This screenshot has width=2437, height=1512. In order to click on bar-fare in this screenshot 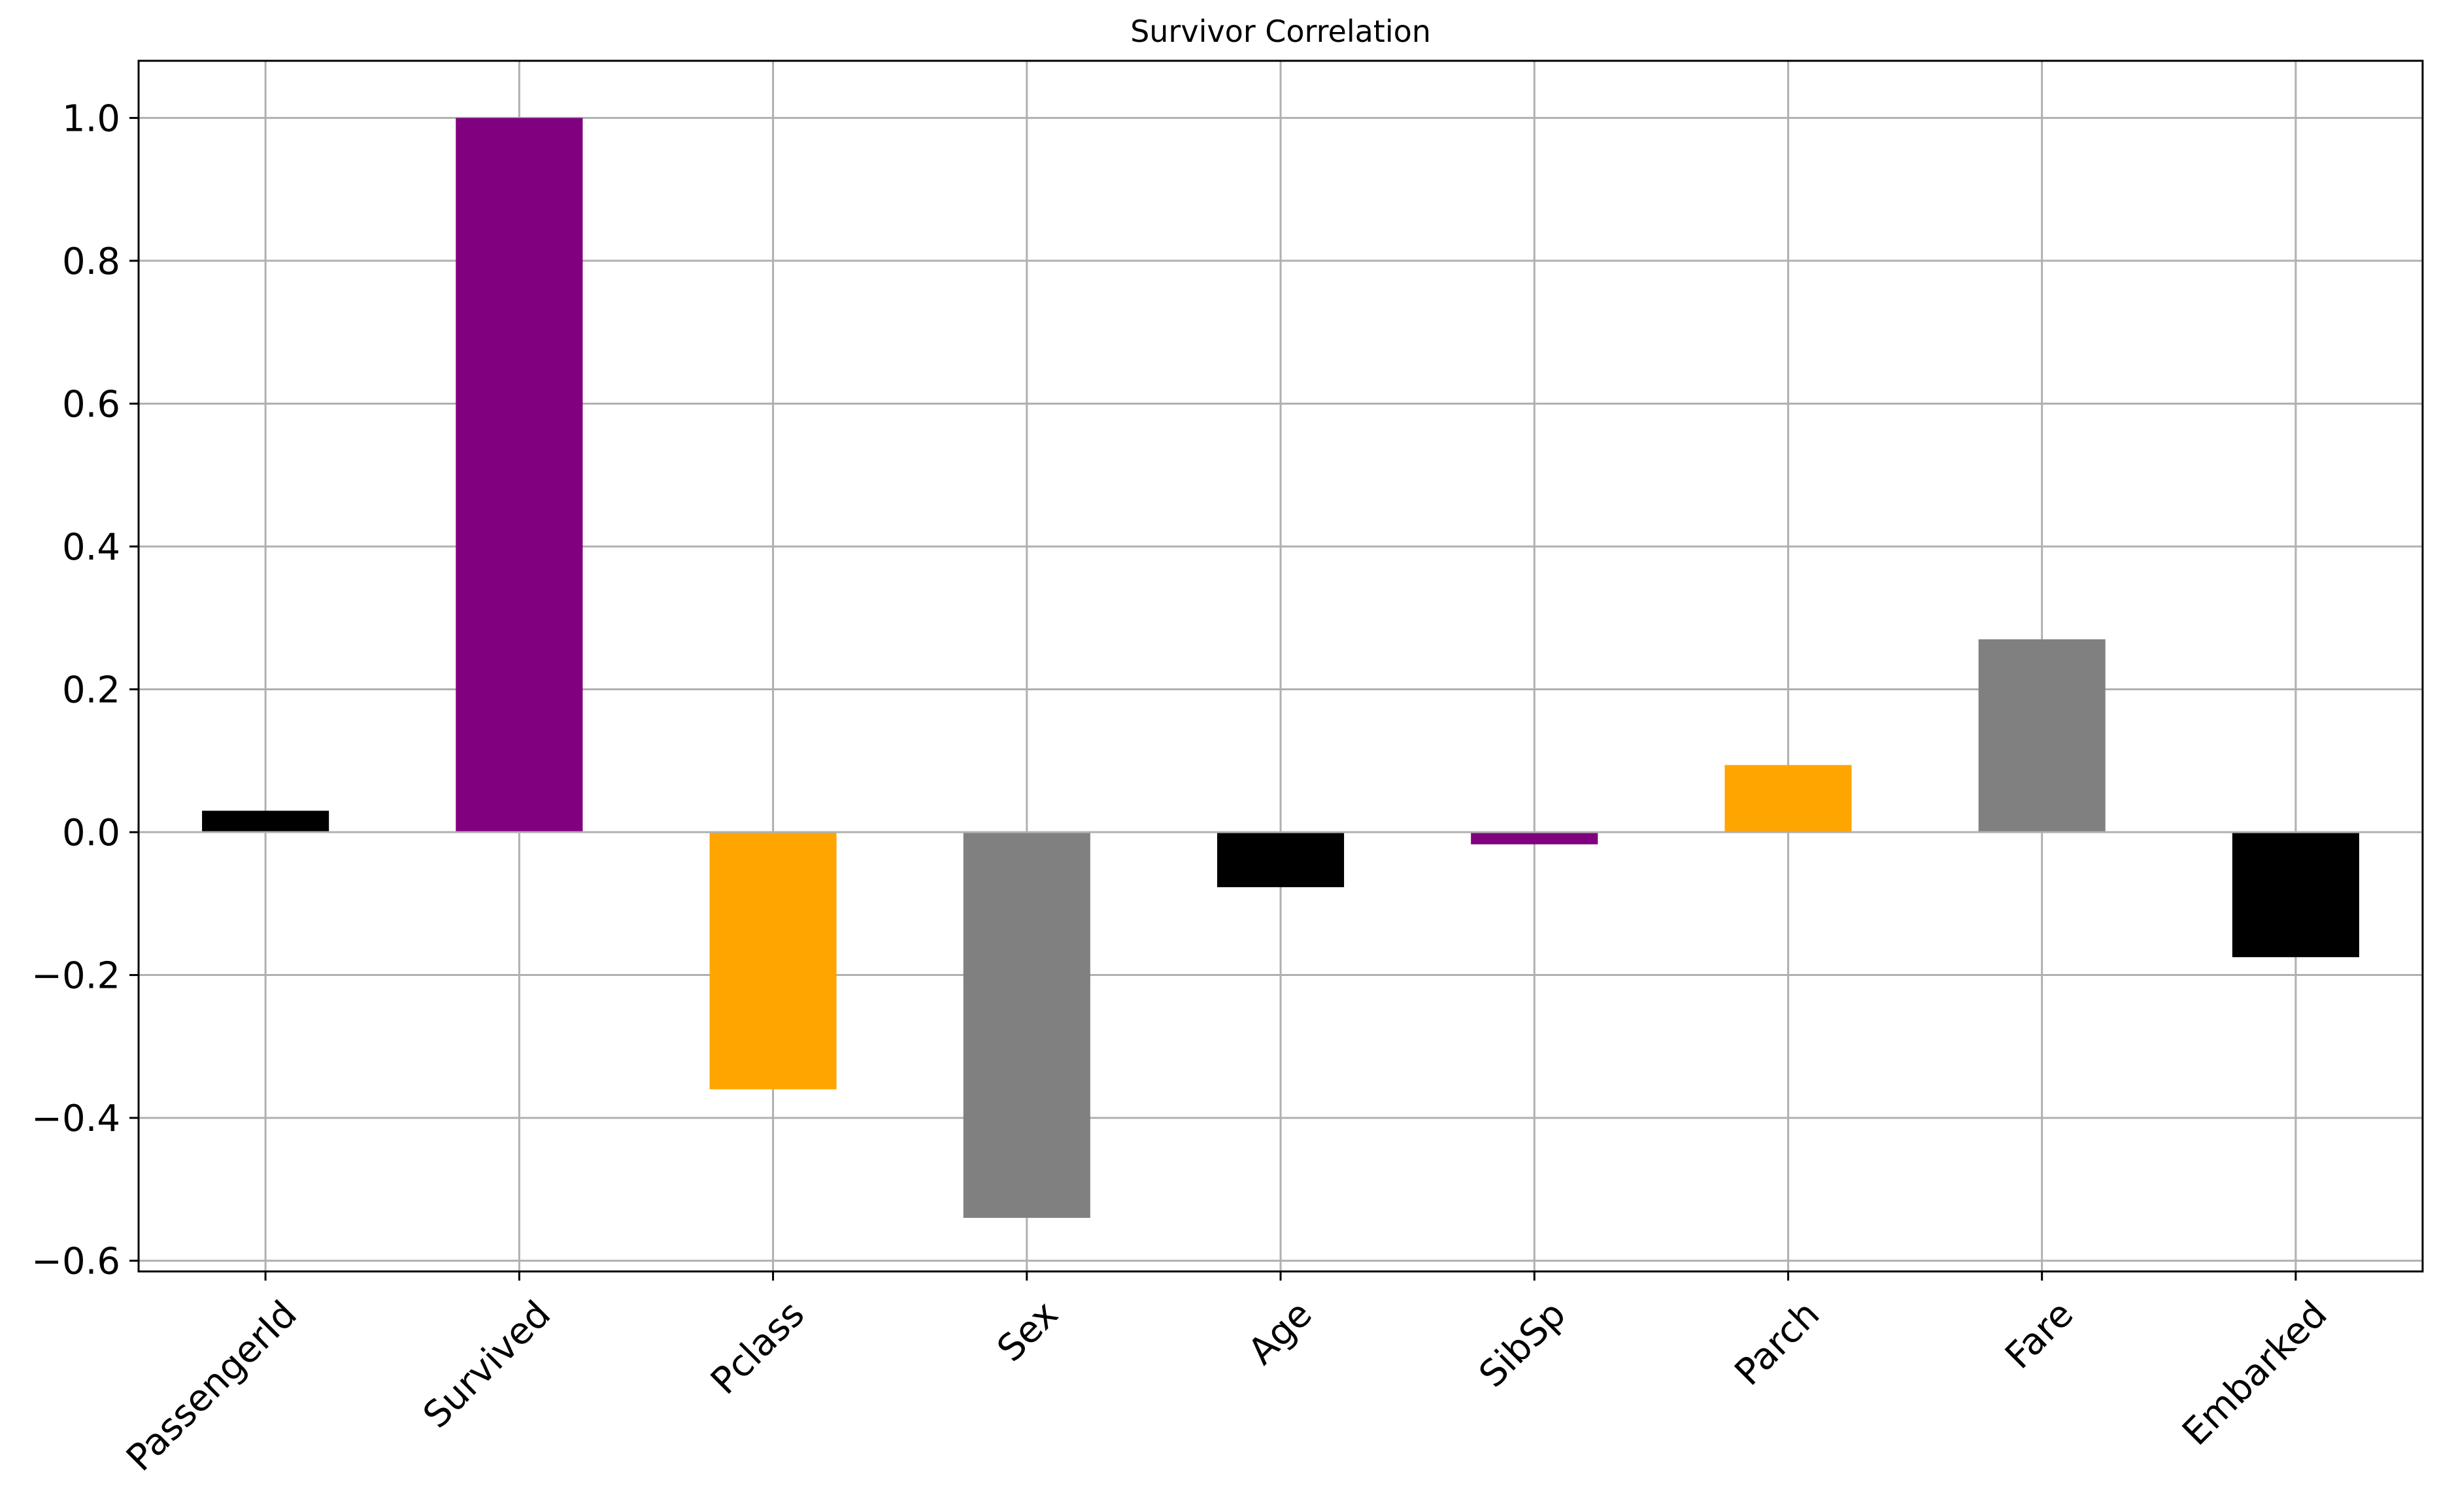, I will do `click(2042, 736)`.